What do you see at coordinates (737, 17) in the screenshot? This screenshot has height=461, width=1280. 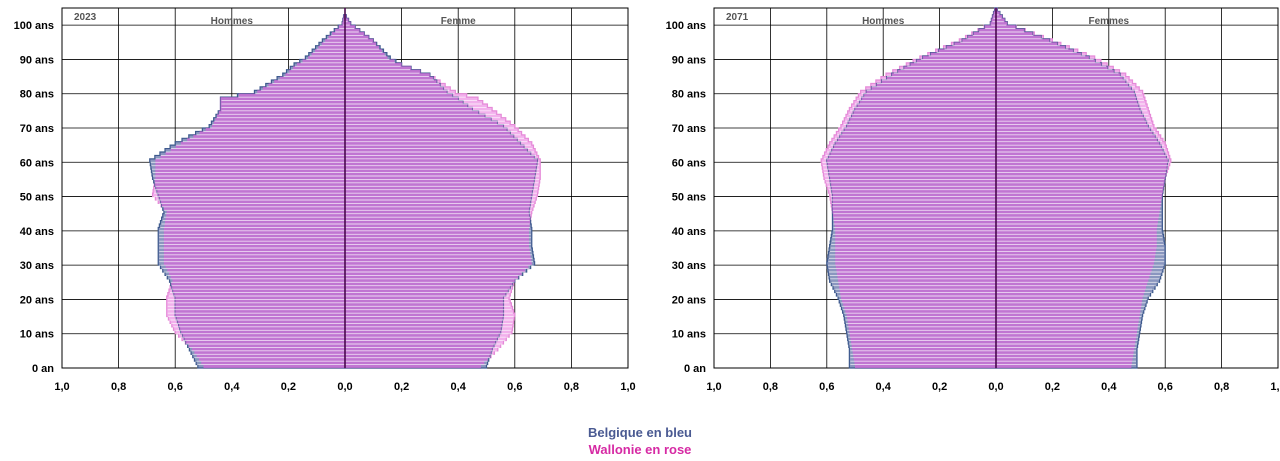 I see `year-label: 2071` at bounding box center [737, 17].